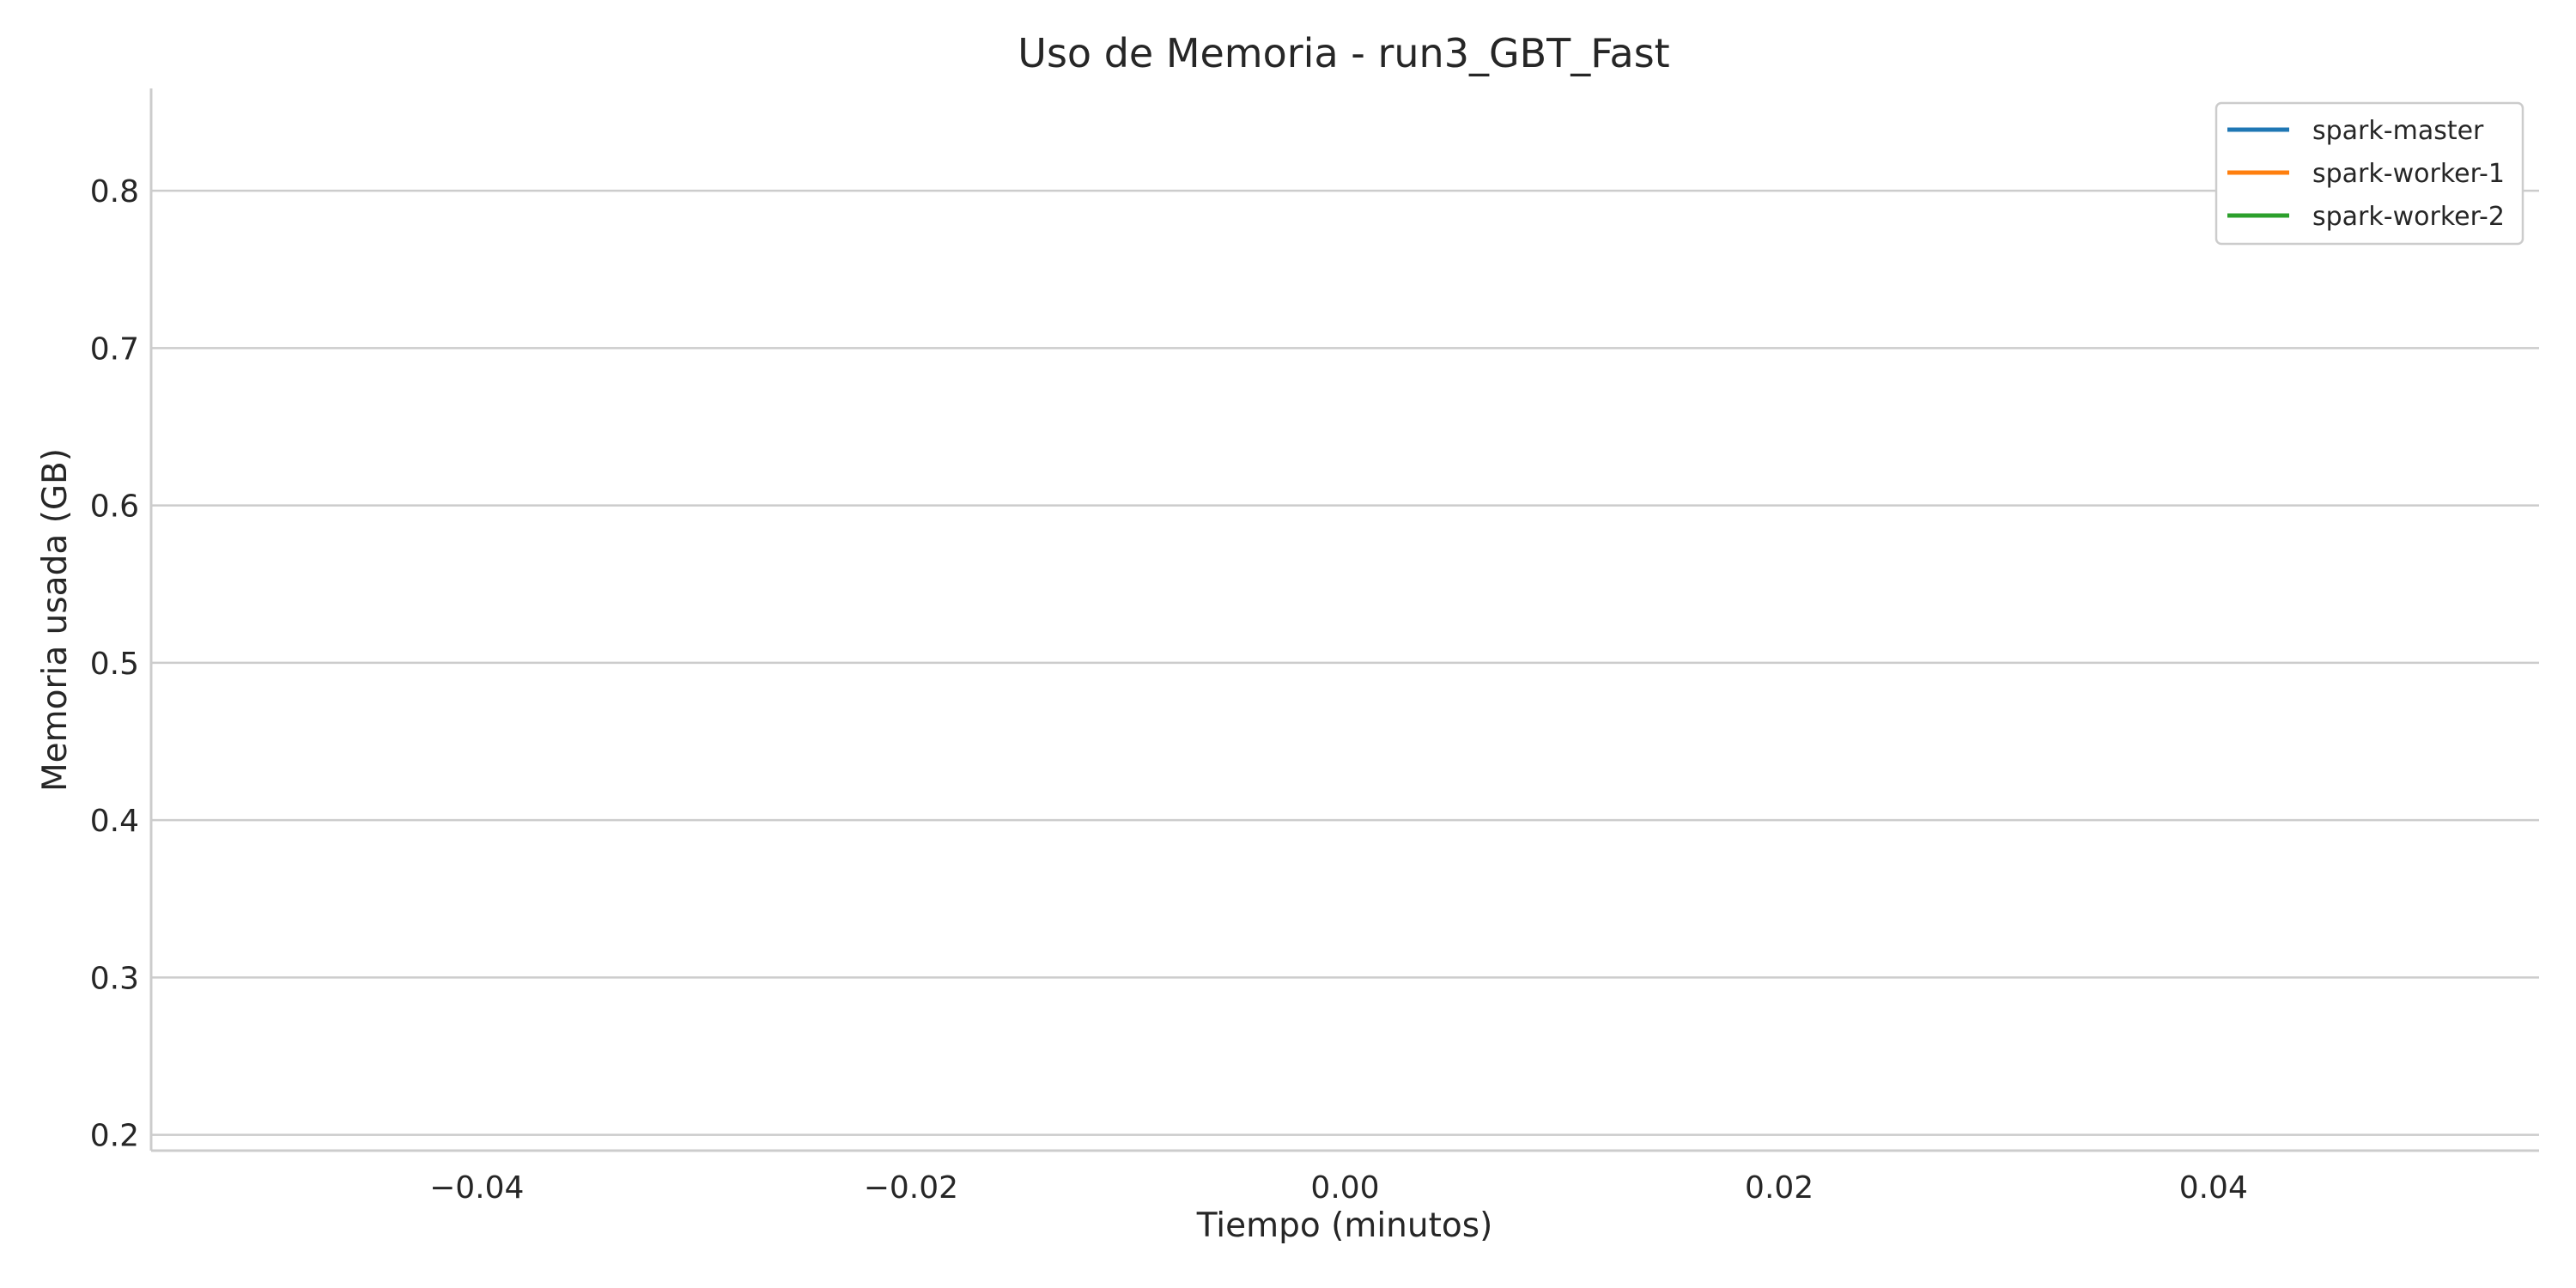 The image size is (2576, 1288). I want to click on x-tick-label: 0.02, so click(1779, 1188).